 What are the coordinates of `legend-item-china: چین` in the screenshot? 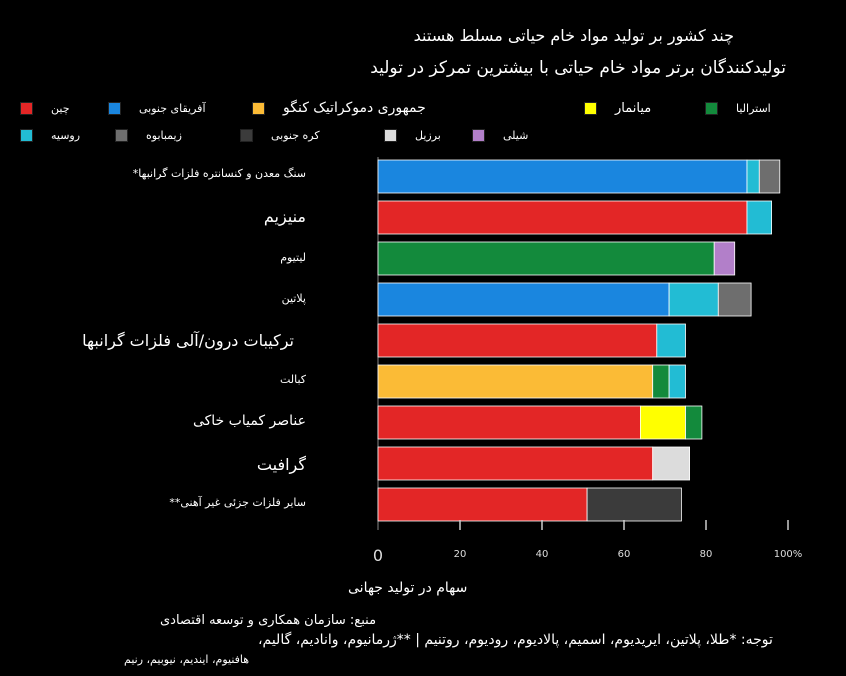 It's located at (45, 108).